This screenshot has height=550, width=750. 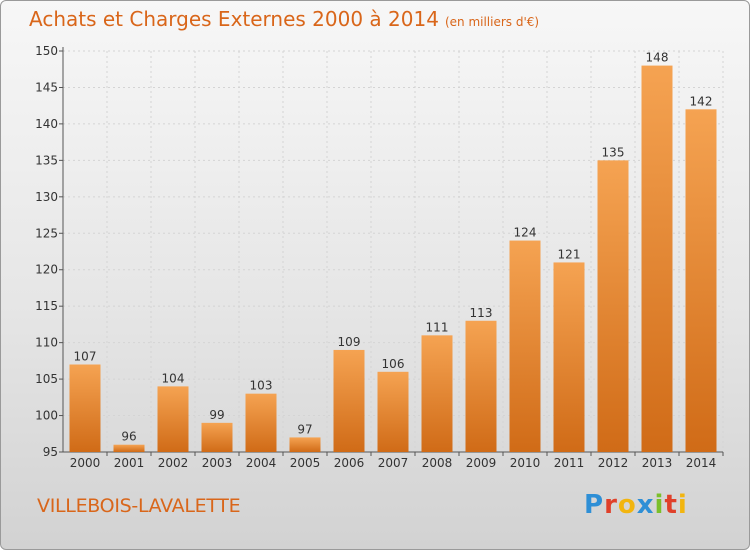 What do you see at coordinates (569, 254) in the screenshot?
I see `data-label-2011: 121` at bounding box center [569, 254].